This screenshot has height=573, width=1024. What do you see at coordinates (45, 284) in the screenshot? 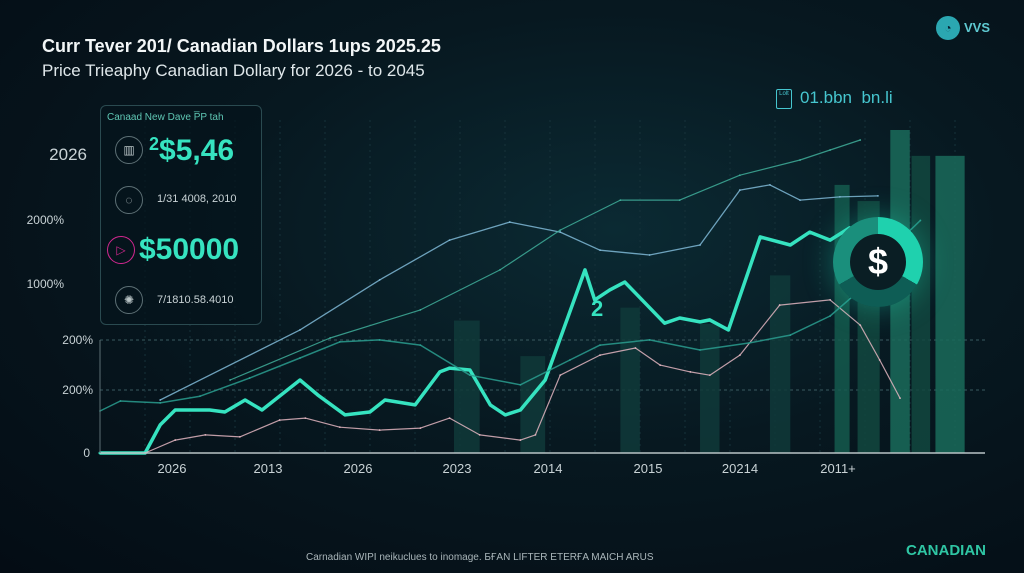
I see `y-tick-label: 1000%` at bounding box center [45, 284].